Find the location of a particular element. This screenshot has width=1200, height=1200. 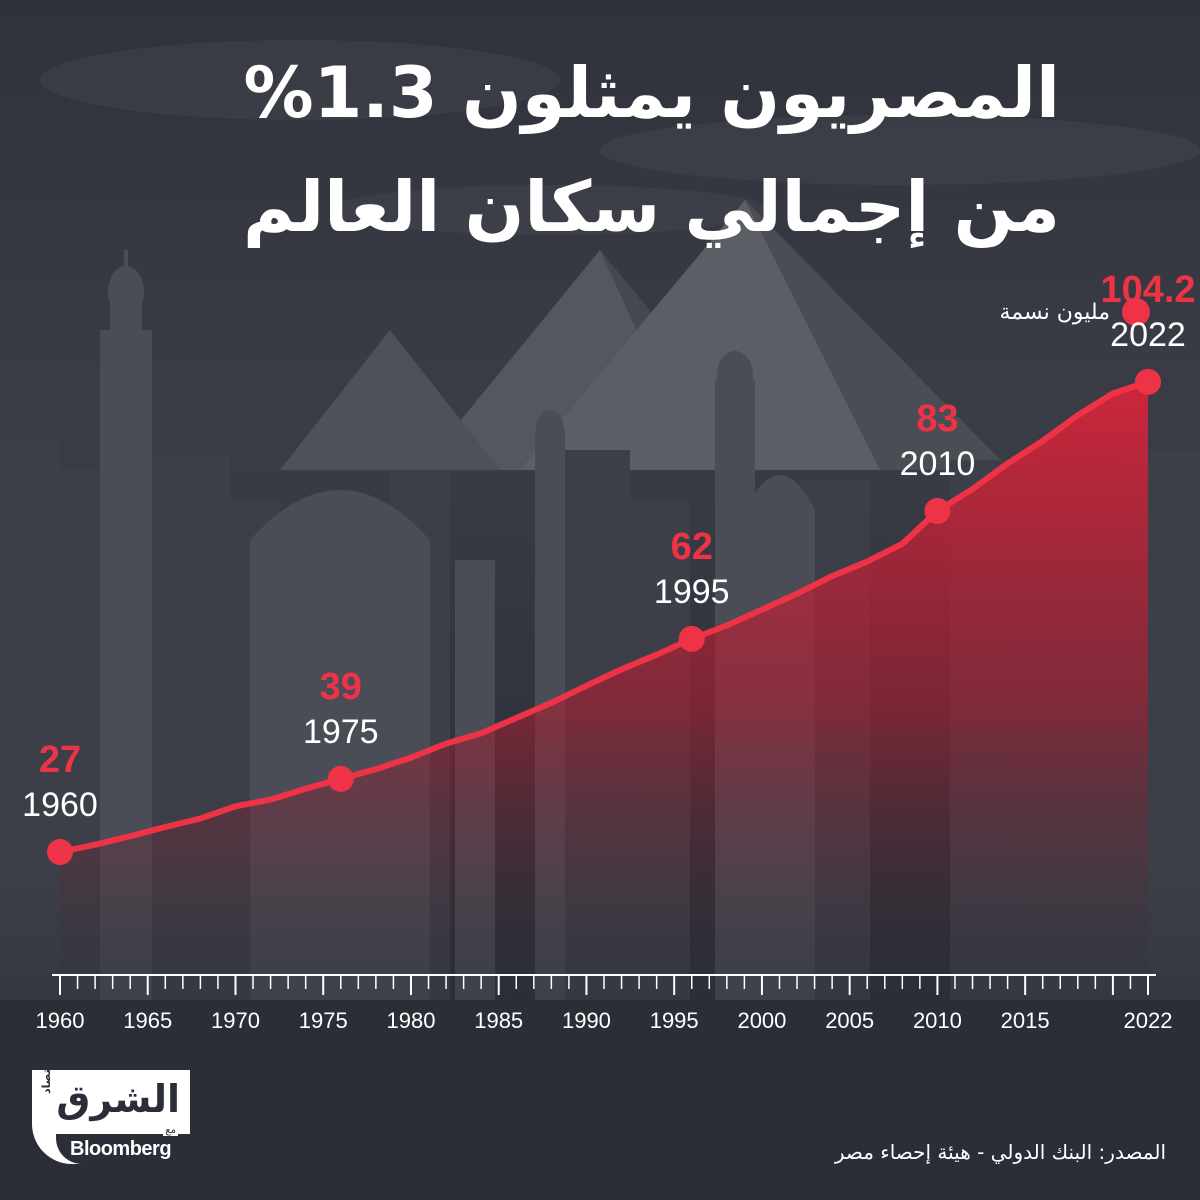

logo-bar: مع Bloomberg is located at coordinates (123, 1144).